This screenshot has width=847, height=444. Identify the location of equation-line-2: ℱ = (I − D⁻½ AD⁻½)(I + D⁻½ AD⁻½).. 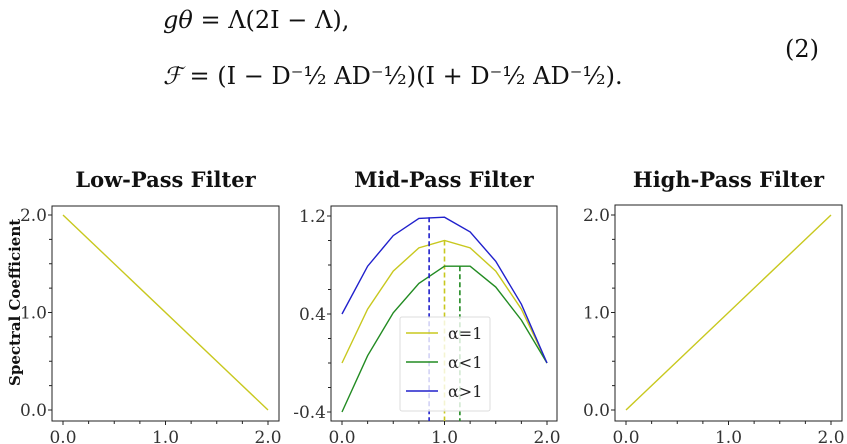
(393, 76).